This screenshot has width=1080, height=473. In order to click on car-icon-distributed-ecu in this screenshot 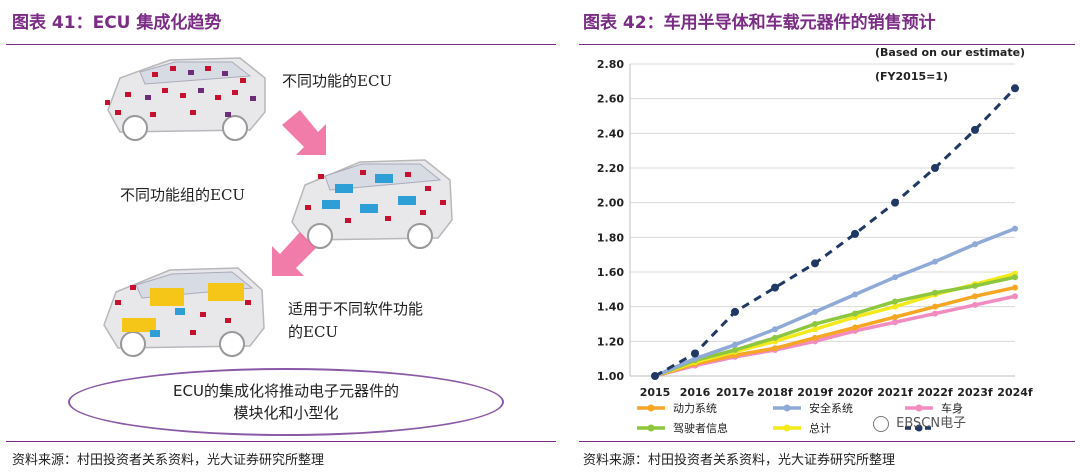, I will do `click(185, 99)`.